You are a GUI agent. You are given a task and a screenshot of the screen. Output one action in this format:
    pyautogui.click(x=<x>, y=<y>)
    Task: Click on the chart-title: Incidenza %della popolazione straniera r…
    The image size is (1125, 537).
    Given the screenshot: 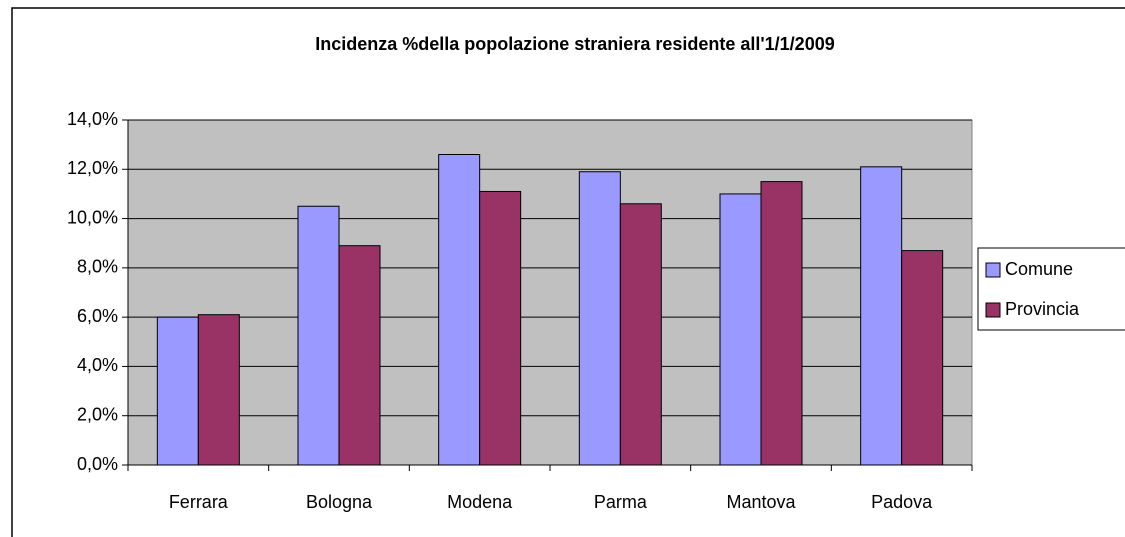 What is the action you would take?
    pyautogui.click(x=574, y=44)
    